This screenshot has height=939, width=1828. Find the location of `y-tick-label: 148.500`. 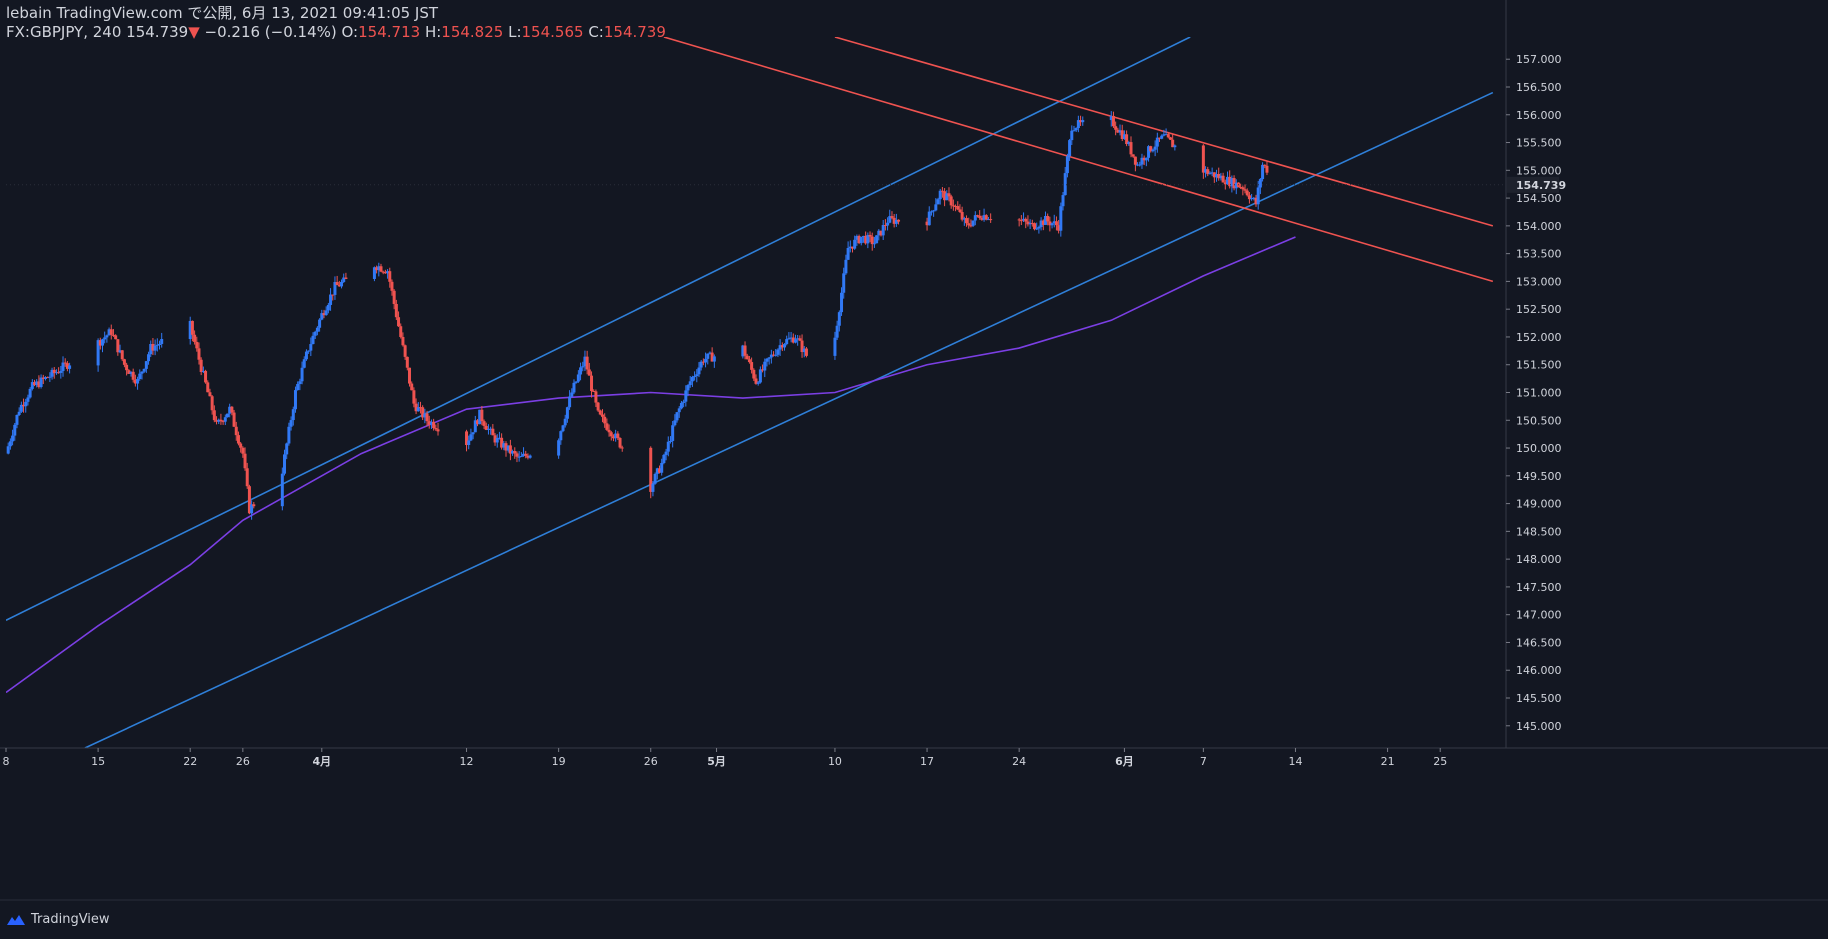

y-tick-label: 148.500 is located at coordinates (1539, 531).